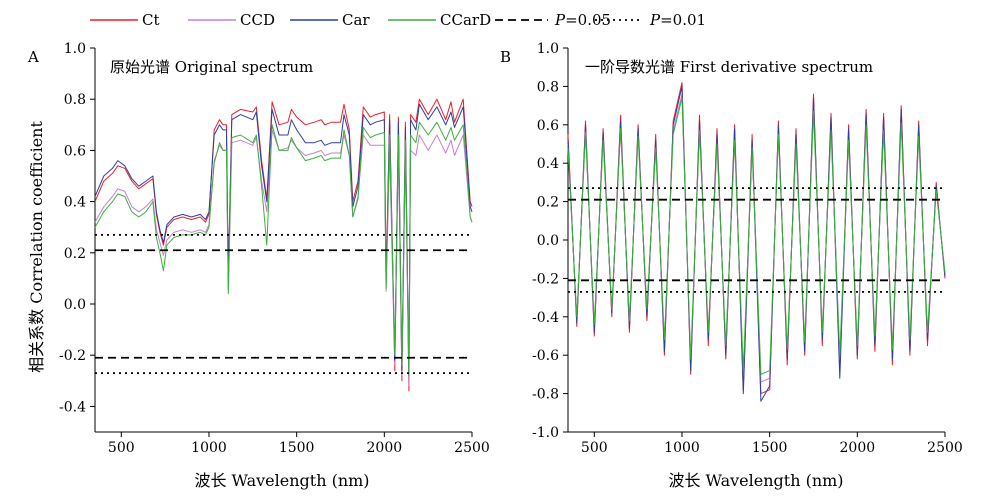  What do you see at coordinates (594, 448) in the screenshot?
I see `panel-b-xtick-label: 500` at bounding box center [594, 448].